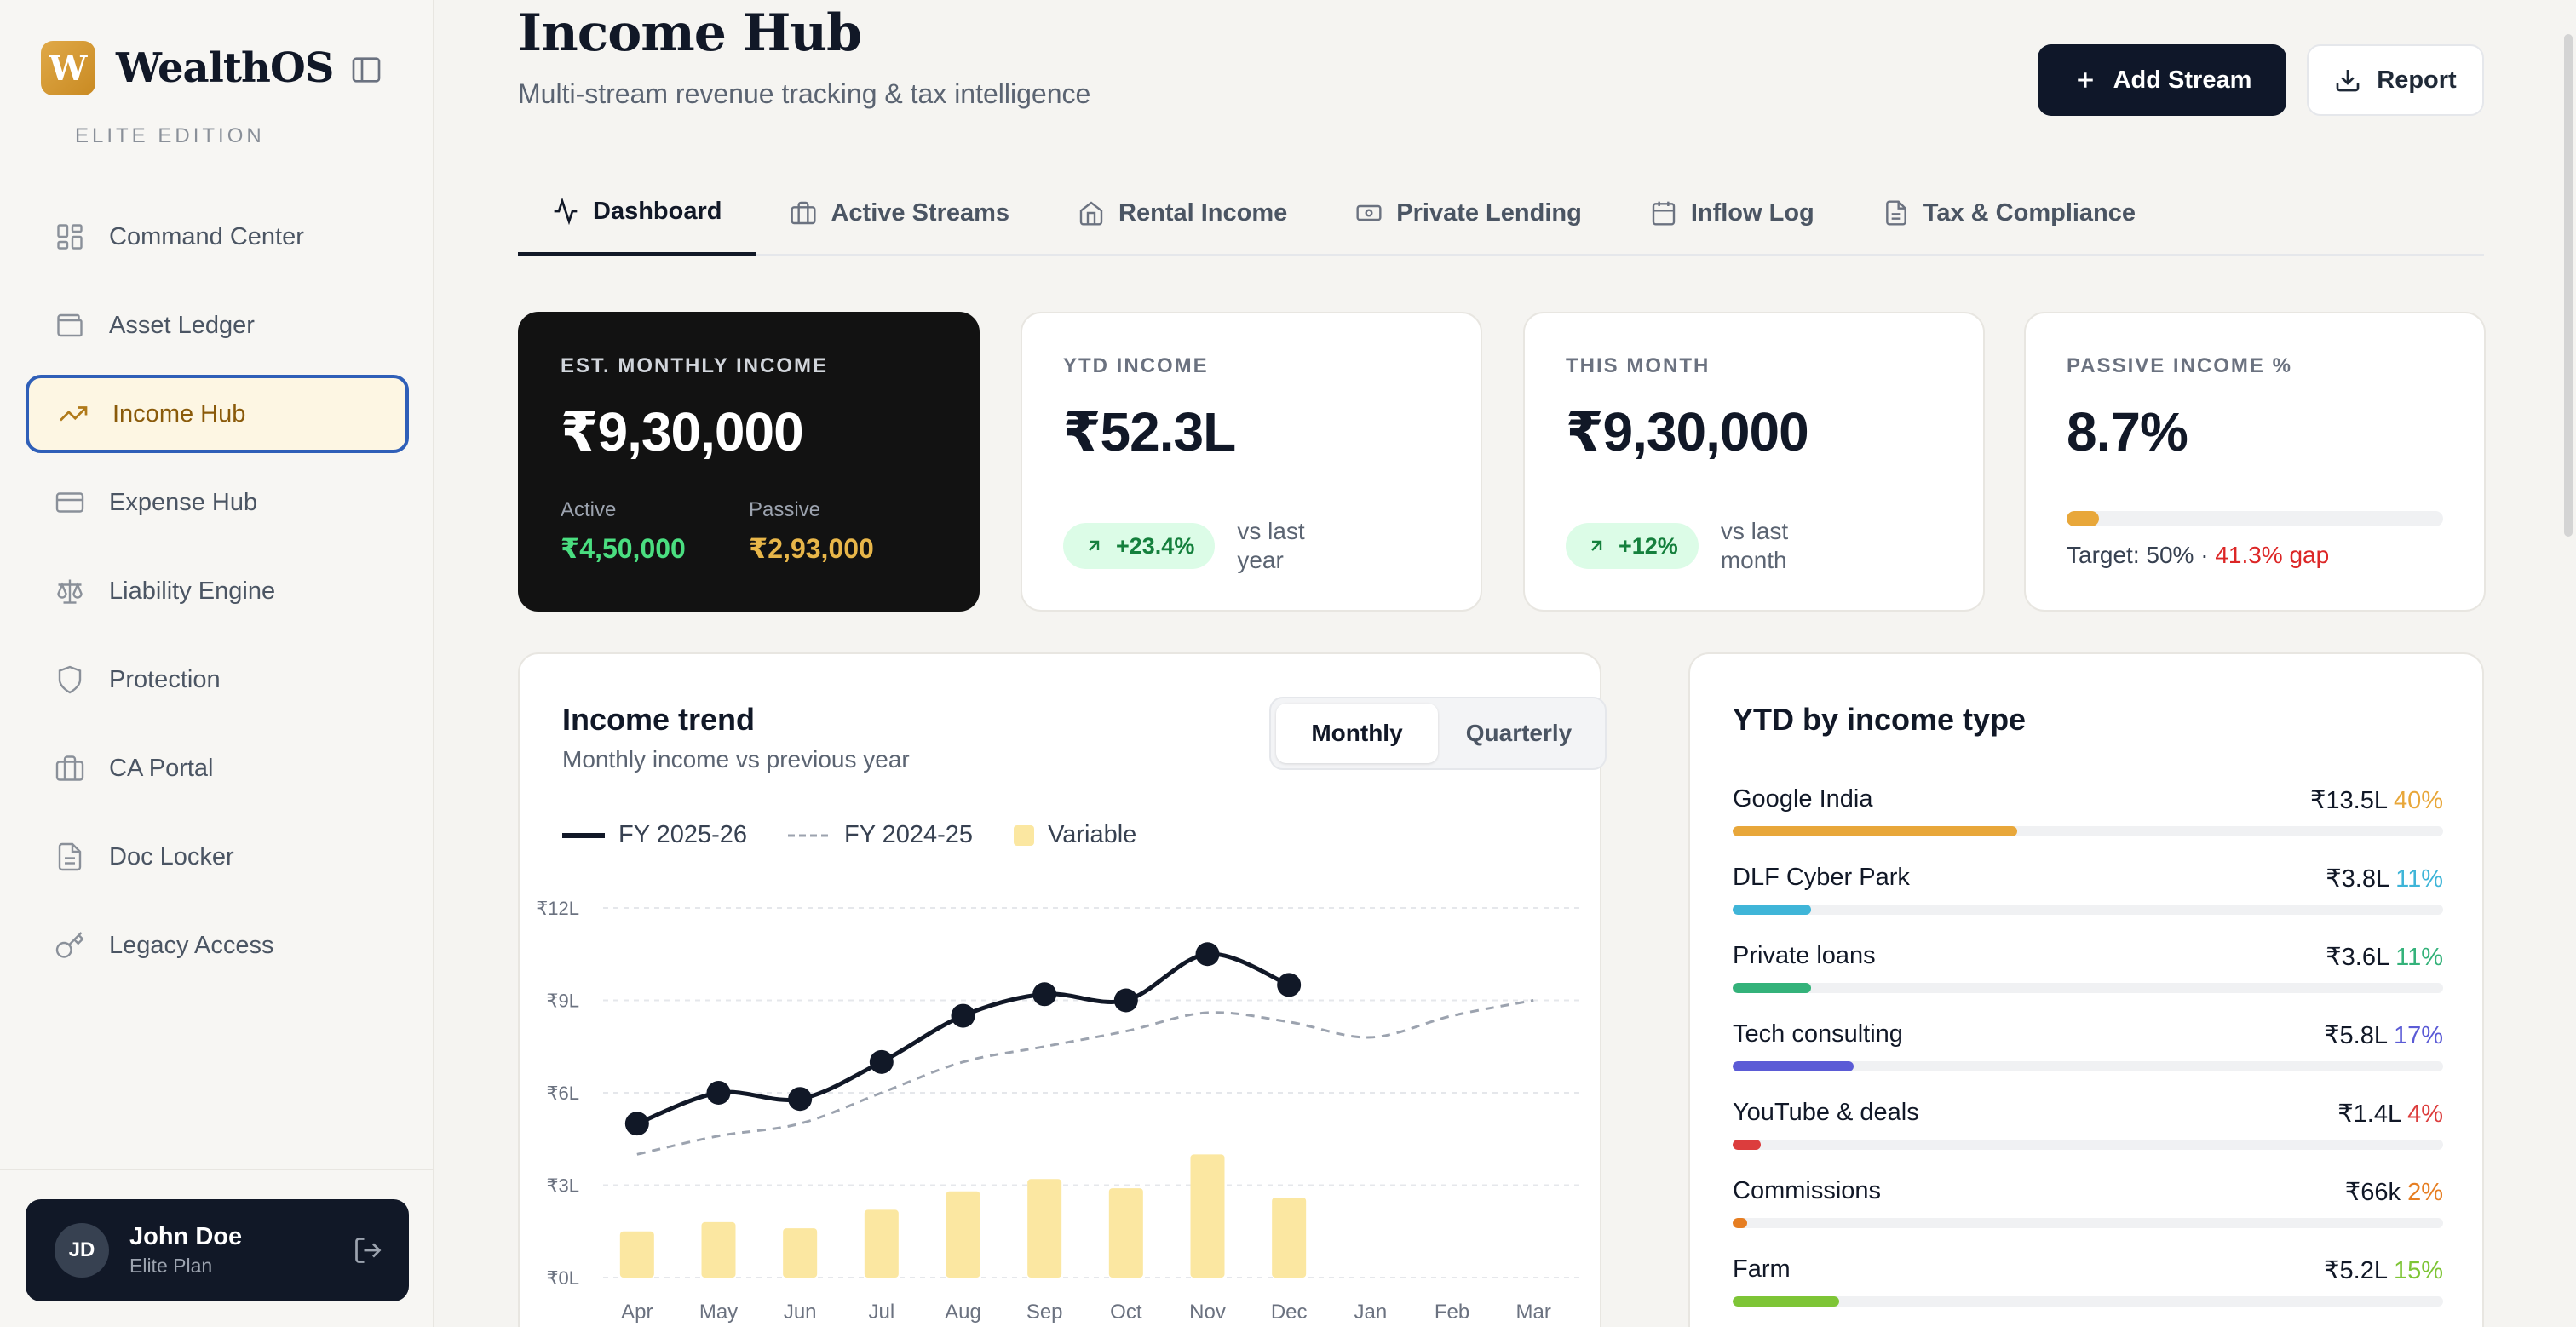 The height and width of the screenshot is (1327, 2576). I want to click on sidebar-item-income-hub: Income Hub, so click(217, 414).